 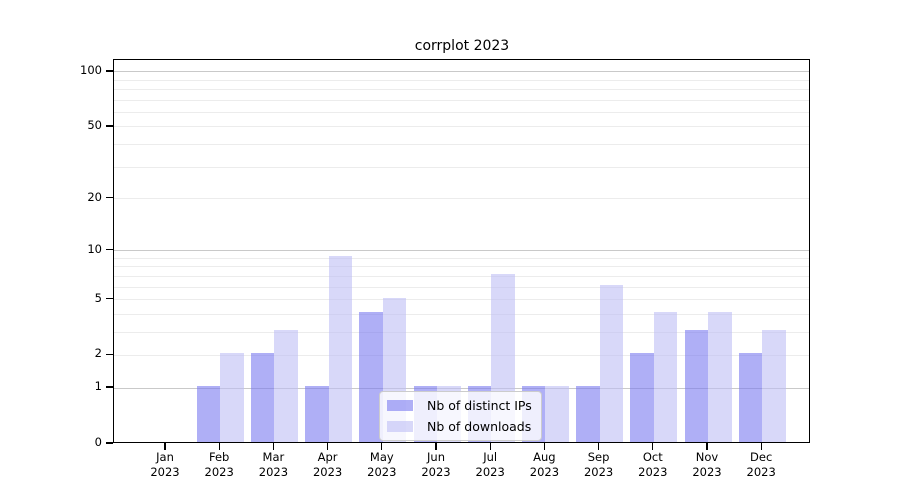 What do you see at coordinates (490, 464) in the screenshot?
I see `x-tick-label: Jul 2023` at bounding box center [490, 464].